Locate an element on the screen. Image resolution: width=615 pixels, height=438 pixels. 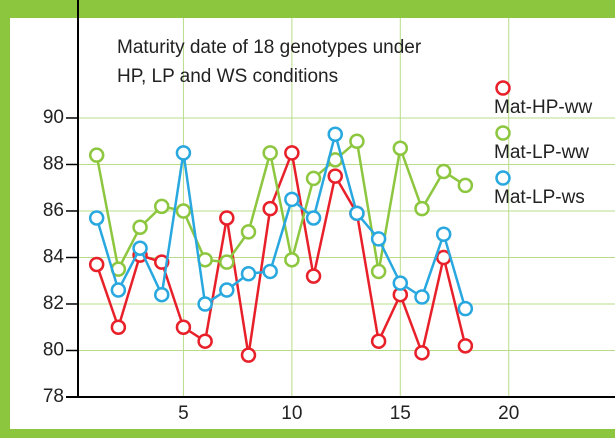
y-tick-label: 84 is located at coordinates (54, 257).